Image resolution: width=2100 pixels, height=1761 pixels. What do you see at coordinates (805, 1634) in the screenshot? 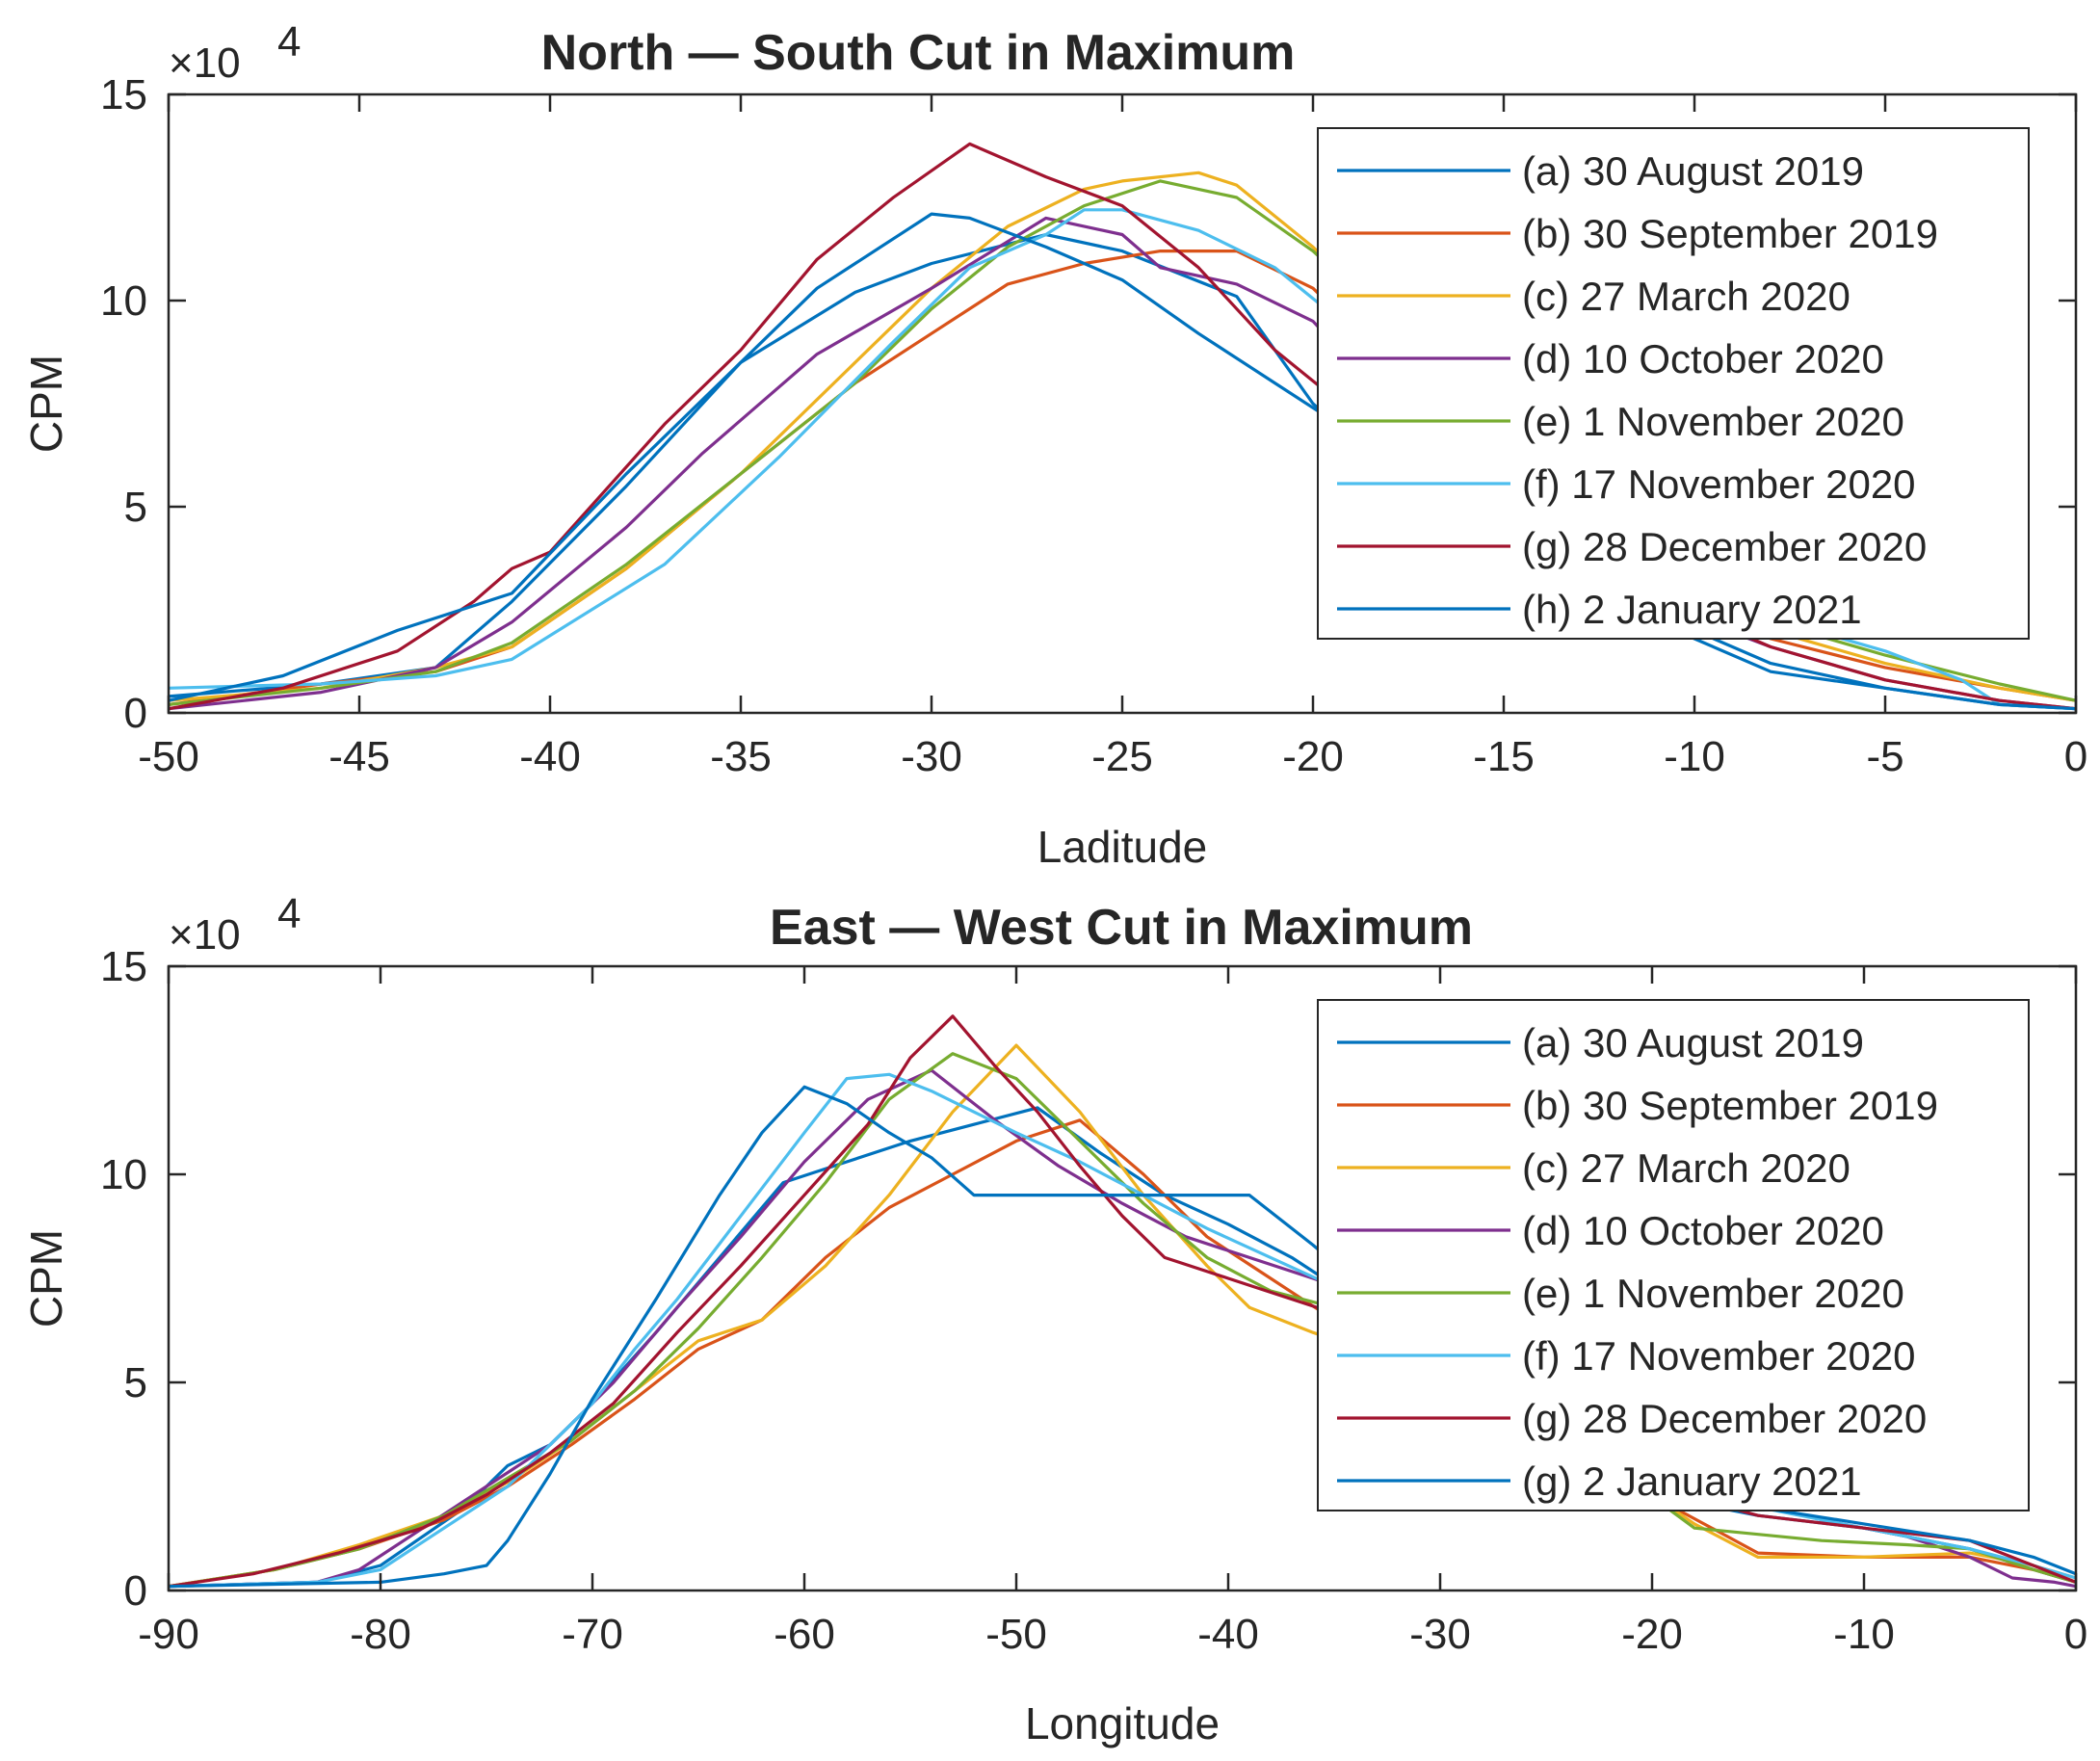
I see `x-tick-label: -60` at bounding box center [805, 1634].